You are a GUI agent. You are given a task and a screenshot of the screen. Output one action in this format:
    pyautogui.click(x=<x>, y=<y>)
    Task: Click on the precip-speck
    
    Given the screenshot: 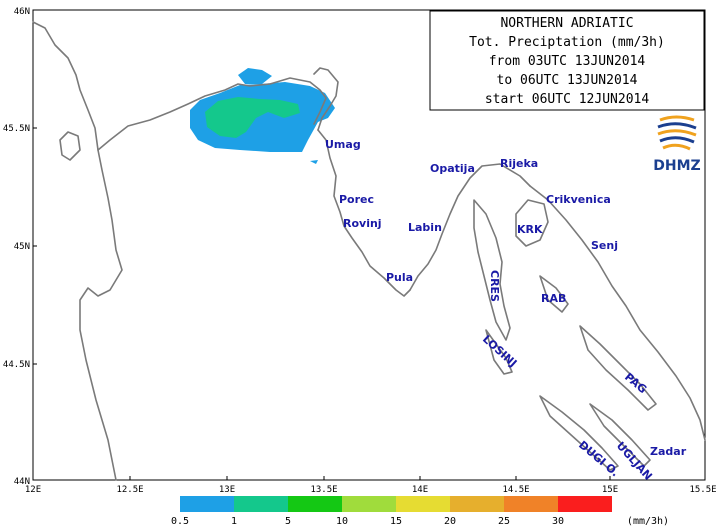 What is the action you would take?
    pyautogui.click(x=314, y=162)
    